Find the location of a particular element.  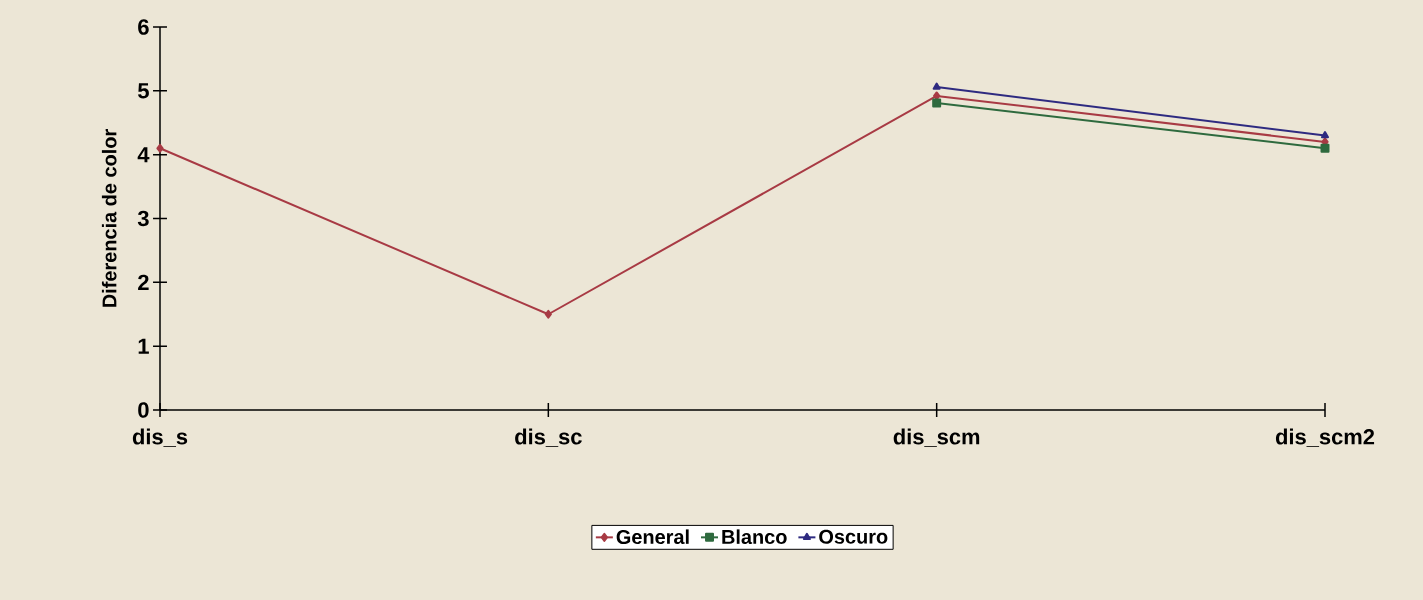

y-axis-title: Diferencia de color is located at coordinates (109, 218).